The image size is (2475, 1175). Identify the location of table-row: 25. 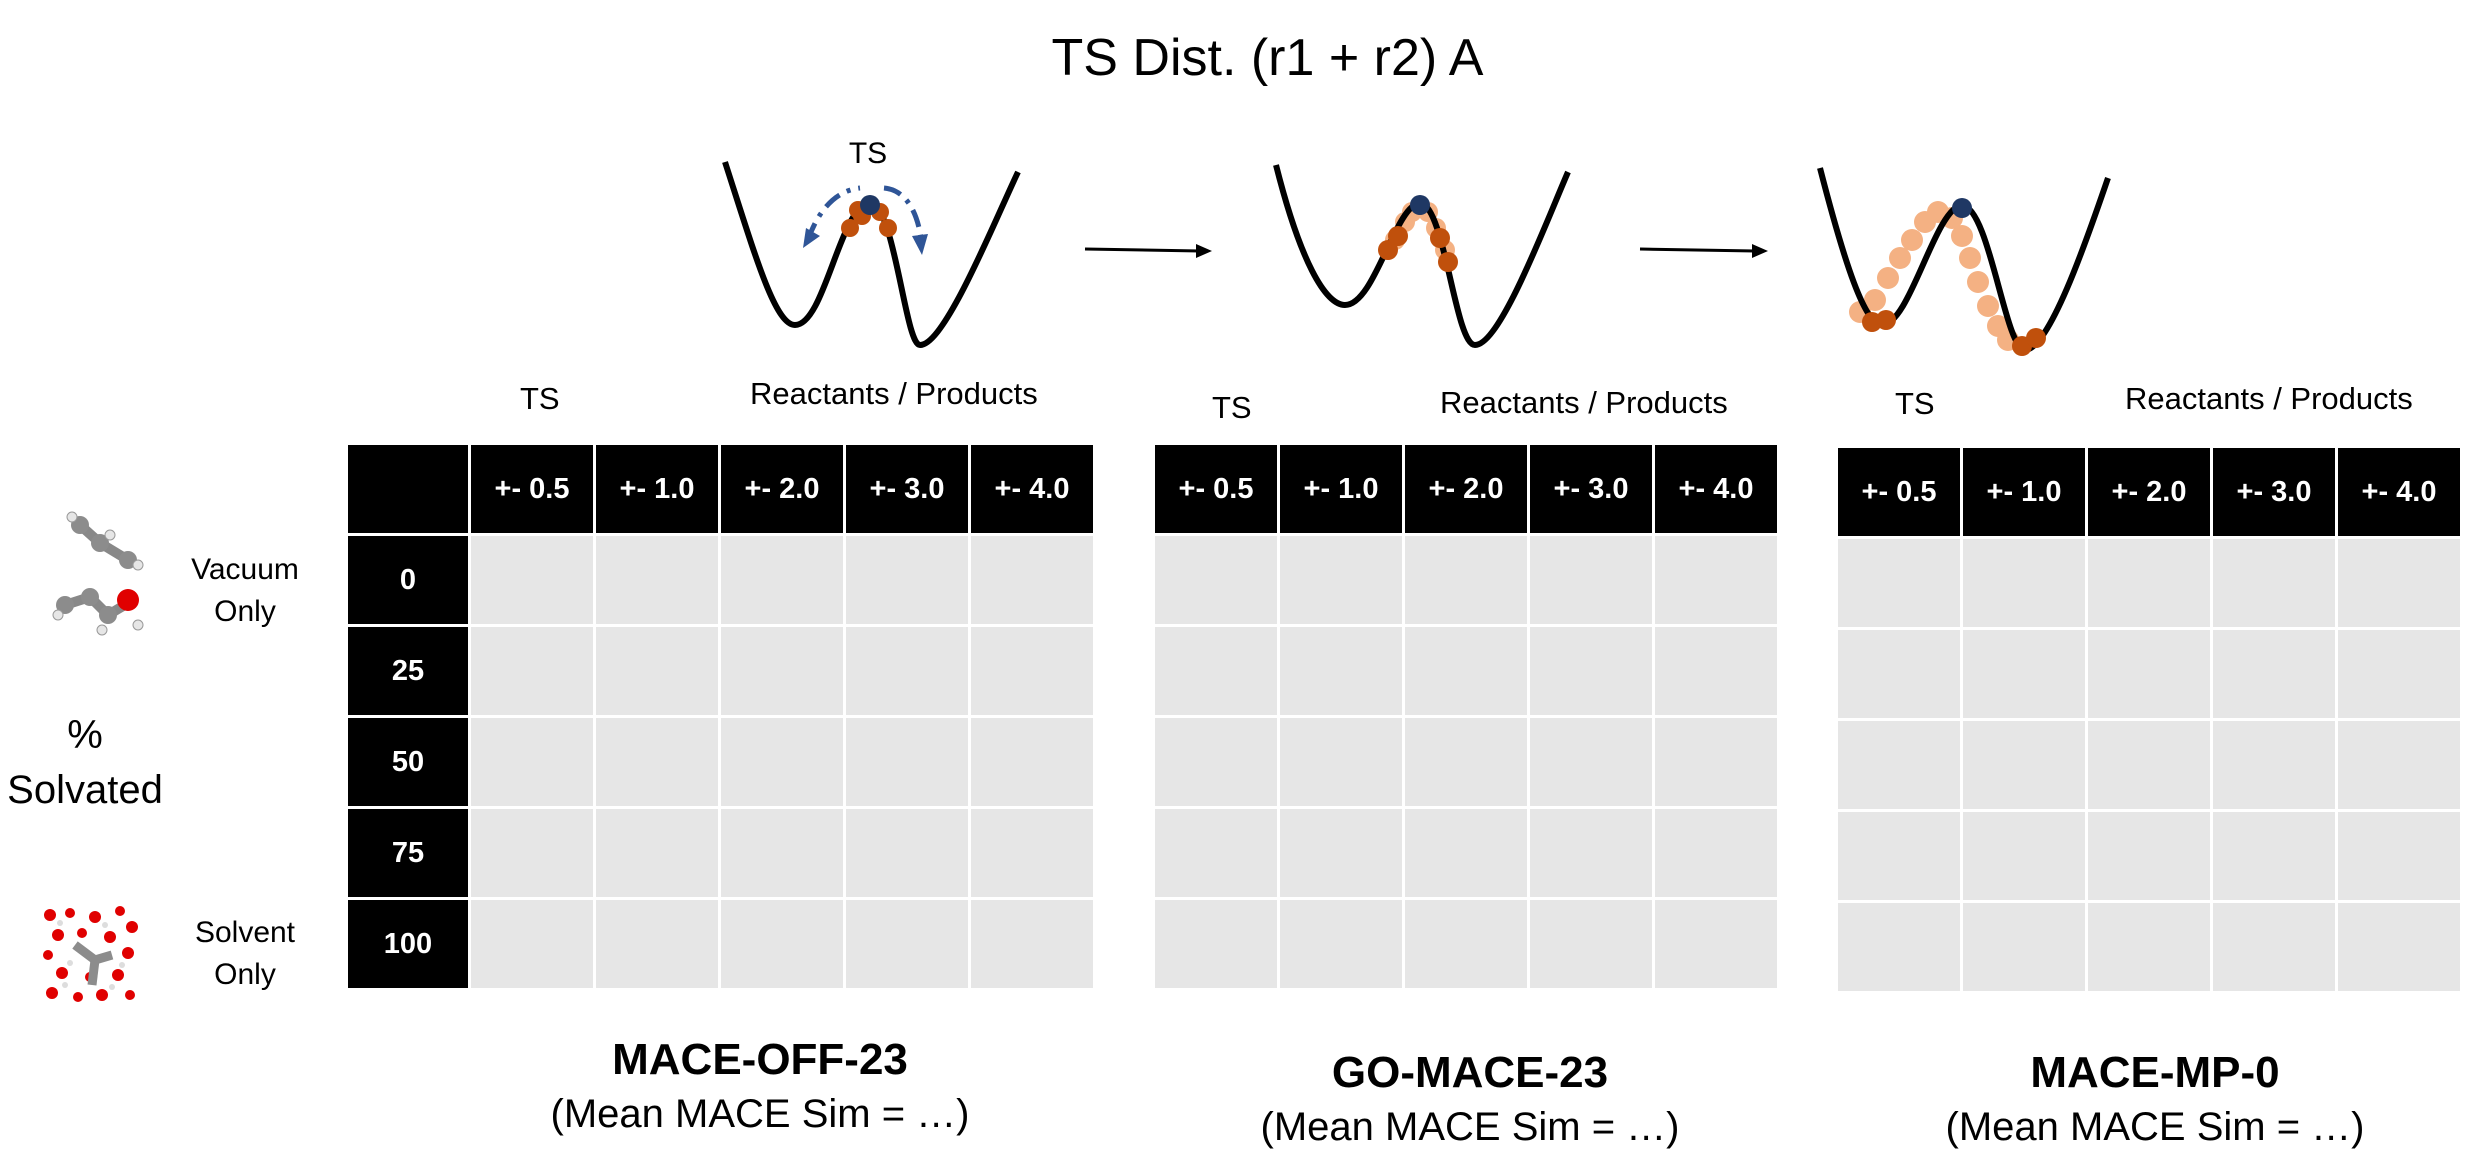
(720, 671).